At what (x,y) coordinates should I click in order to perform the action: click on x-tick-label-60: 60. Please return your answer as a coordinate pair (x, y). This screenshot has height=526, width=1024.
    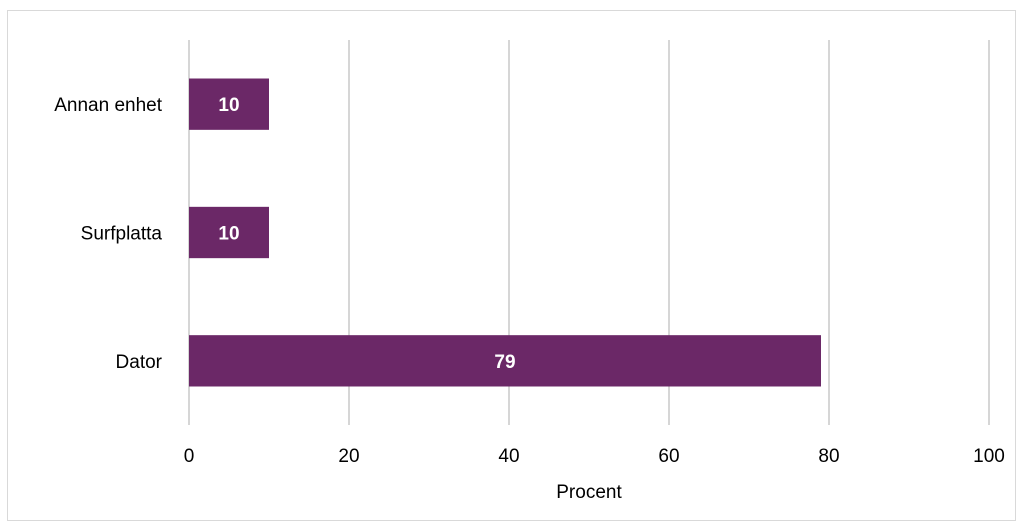
    Looking at the image, I should click on (668, 456).